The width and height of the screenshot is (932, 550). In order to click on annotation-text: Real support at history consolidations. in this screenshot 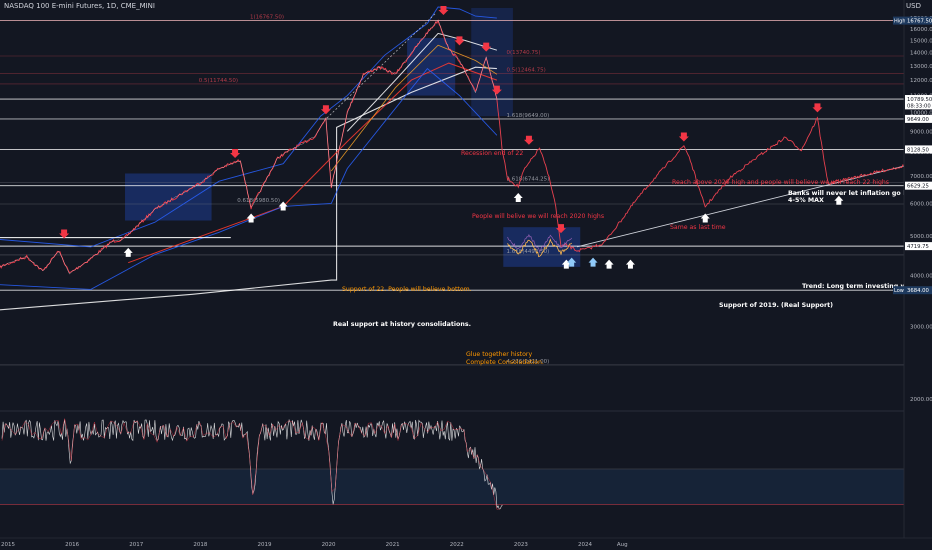, I will do `click(402, 324)`.